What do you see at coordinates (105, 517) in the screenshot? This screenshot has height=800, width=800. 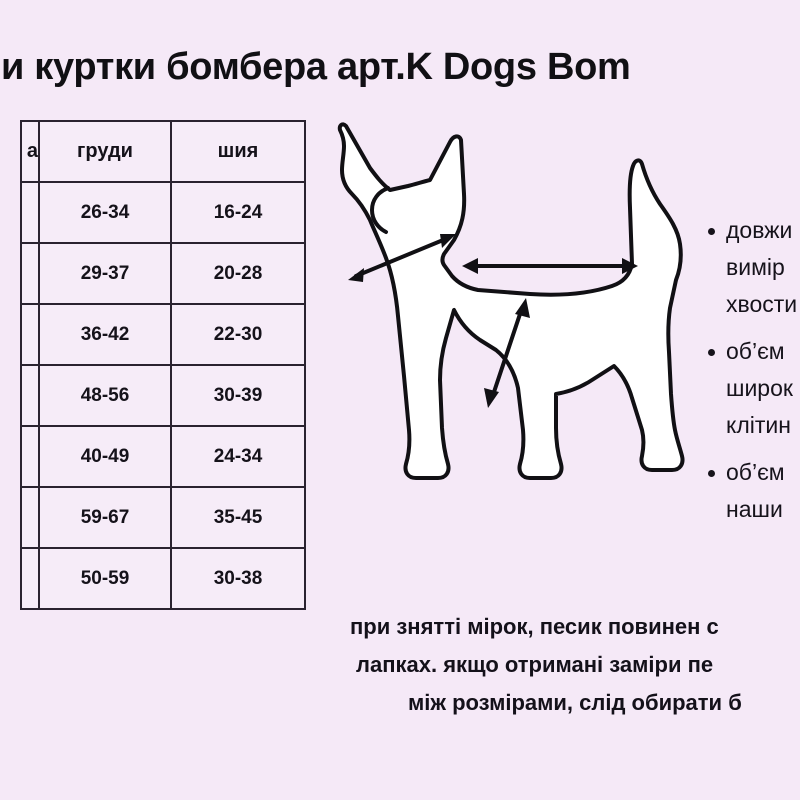 I see `cell-chest: 59-67` at bounding box center [105, 517].